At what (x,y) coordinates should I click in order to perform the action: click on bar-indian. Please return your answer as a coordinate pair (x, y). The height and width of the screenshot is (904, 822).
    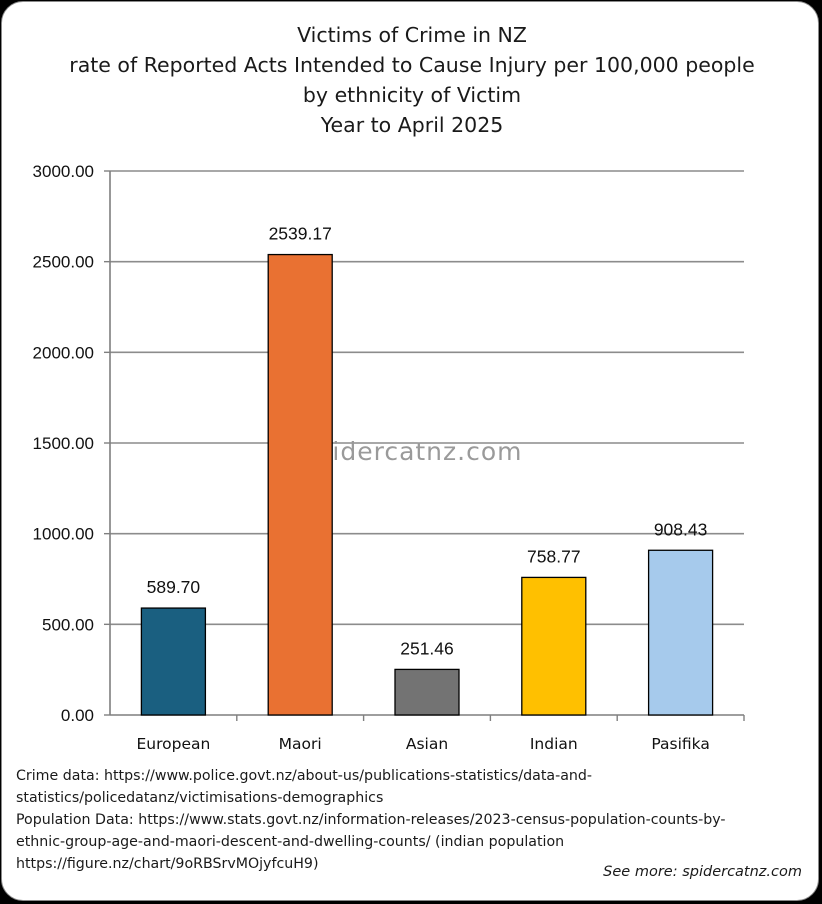
    Looking at the image, I should click on (554, 646).